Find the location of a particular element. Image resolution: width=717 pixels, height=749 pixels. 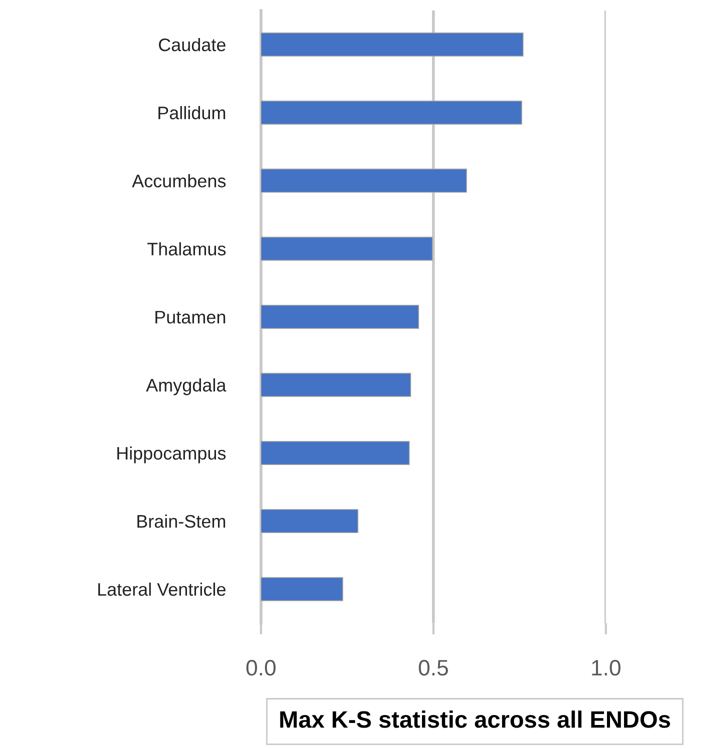

y-tick-label: Caudate is located at coordinates (192, 45).